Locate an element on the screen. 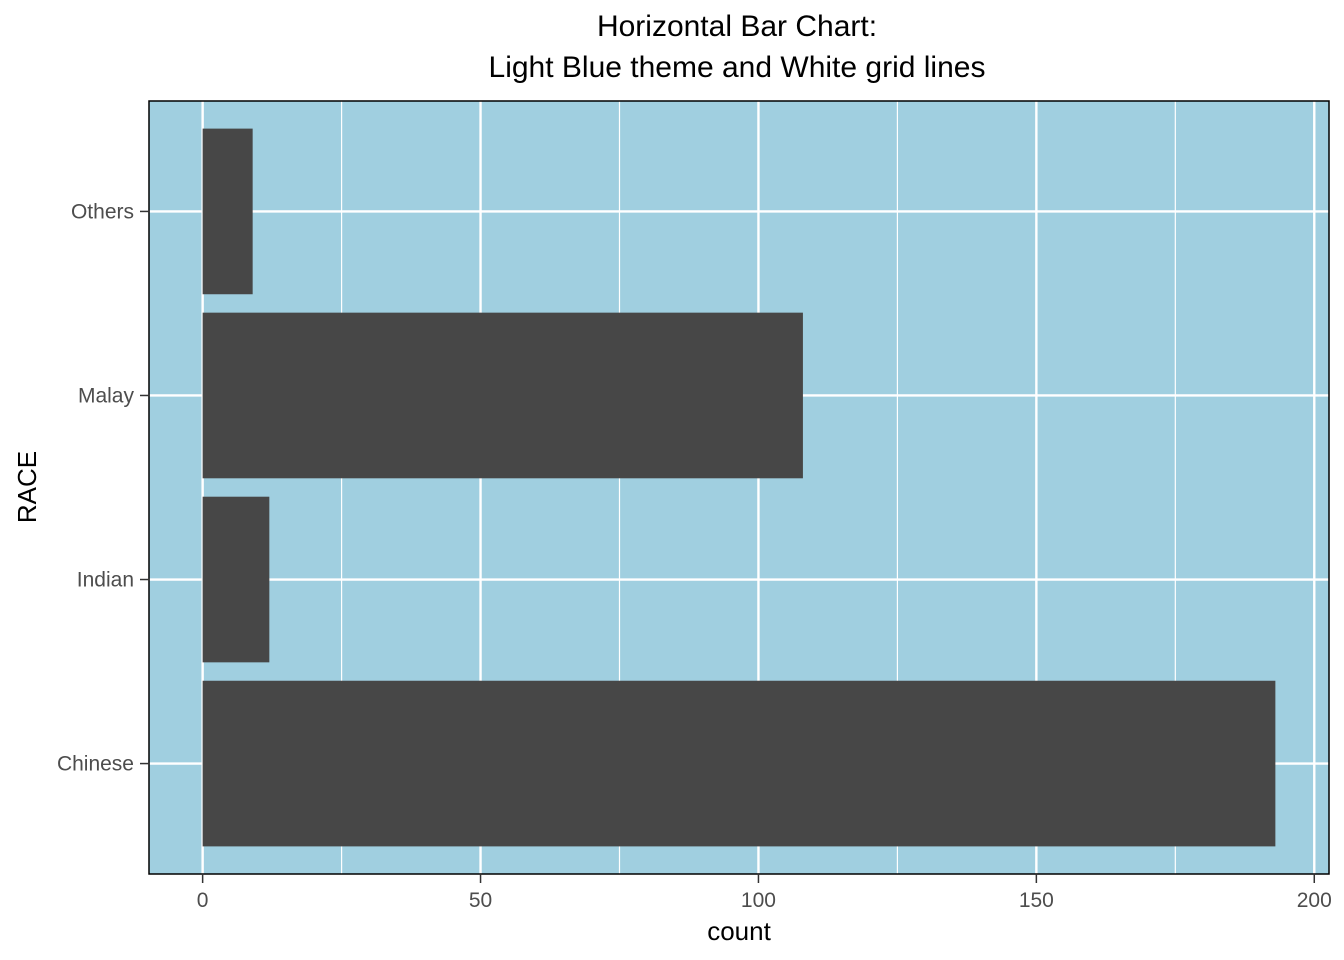 This screenshot has width=1344, height=960. chart-title-line-1: Horizontal Bar Chart: is located at coordinates (737, 26).